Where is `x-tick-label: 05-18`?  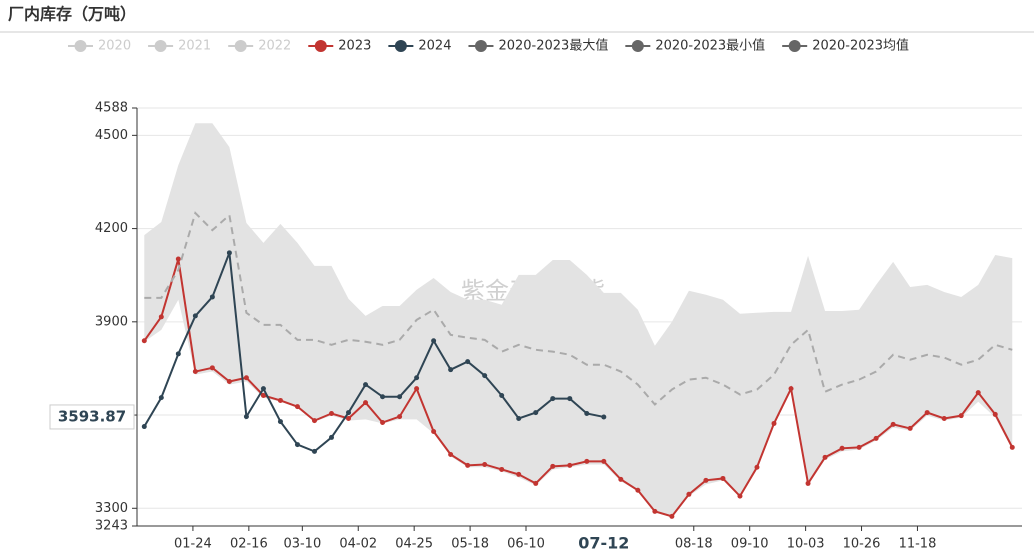 x-tick-label: 05-18 is located at coordinates (470, 544).